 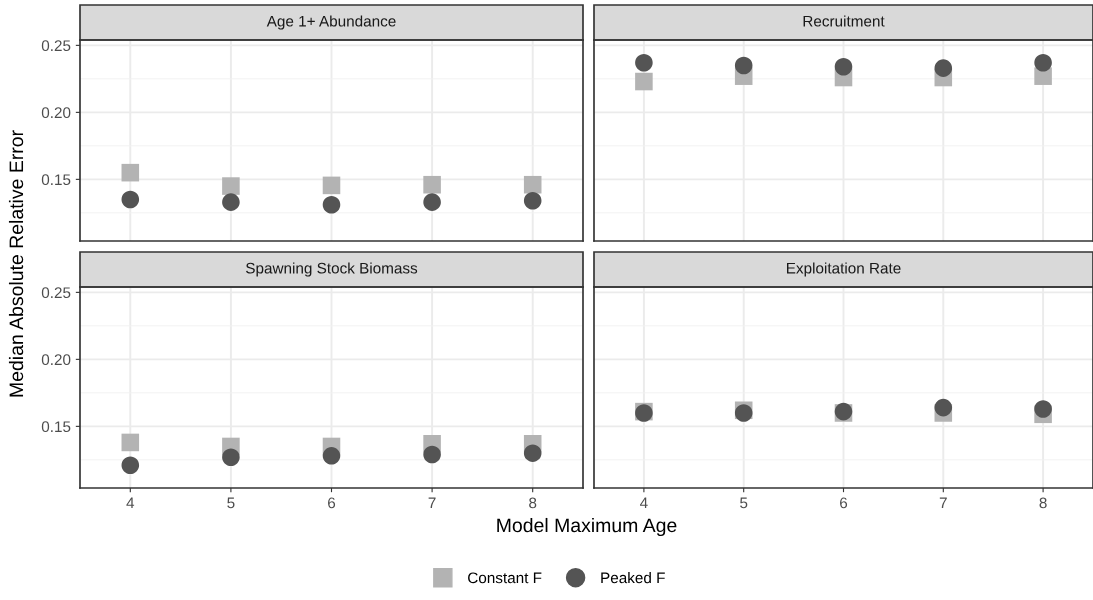 I want to click on legend-label: Constant F, so click(x=505, y=578).